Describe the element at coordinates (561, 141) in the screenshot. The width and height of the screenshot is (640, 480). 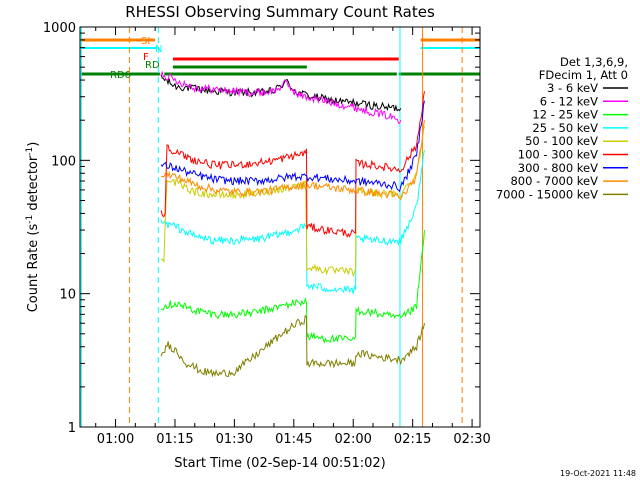
I see `legend-entry: 50 - 100 keV` at that location.